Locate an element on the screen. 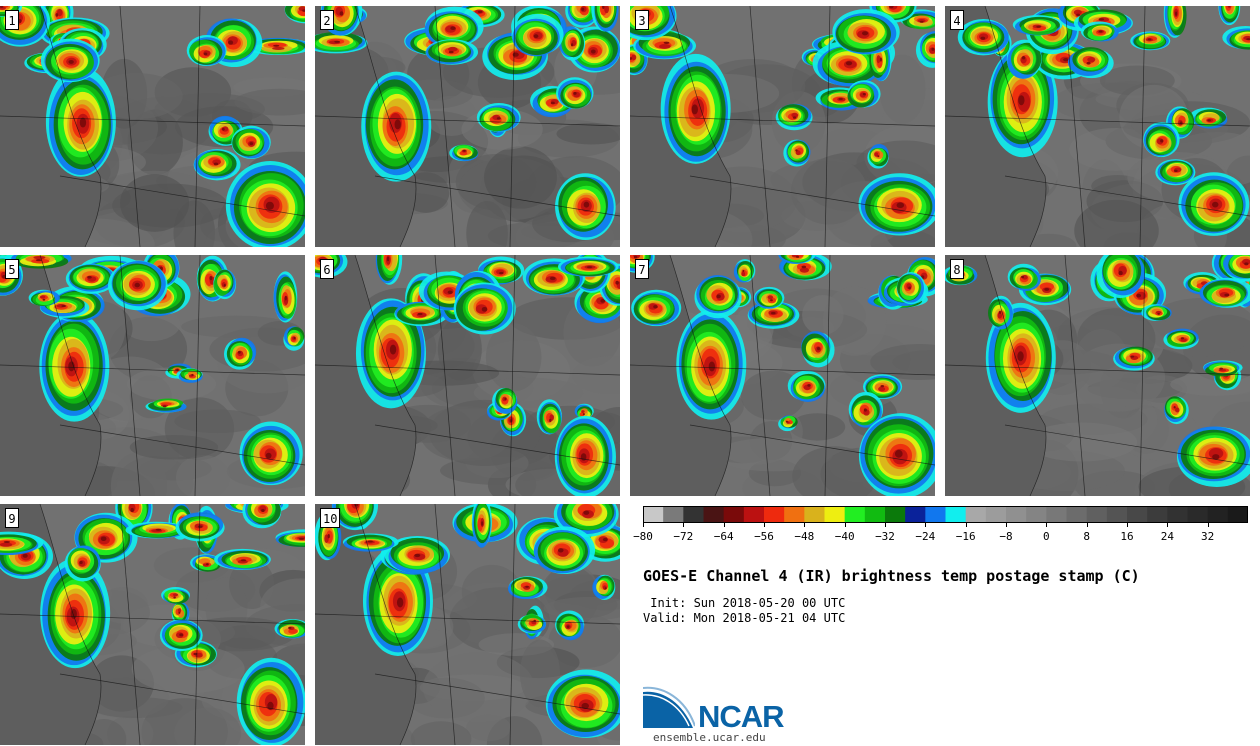 The width and height of the screenshot is (1260, 746). stamp-panel-5: 5 is located at coordinates (152, 375).